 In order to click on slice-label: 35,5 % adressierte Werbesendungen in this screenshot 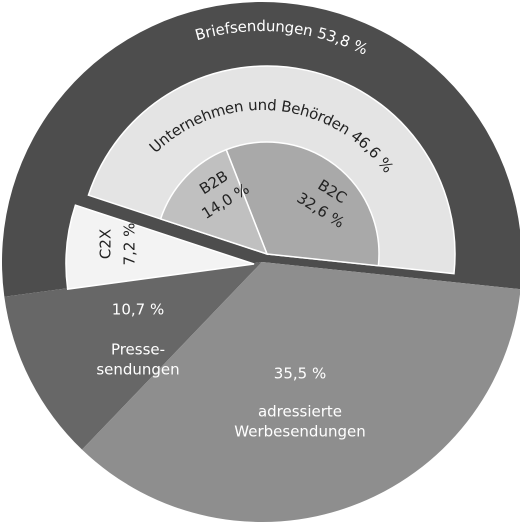, I will do `click(299, 403)`.